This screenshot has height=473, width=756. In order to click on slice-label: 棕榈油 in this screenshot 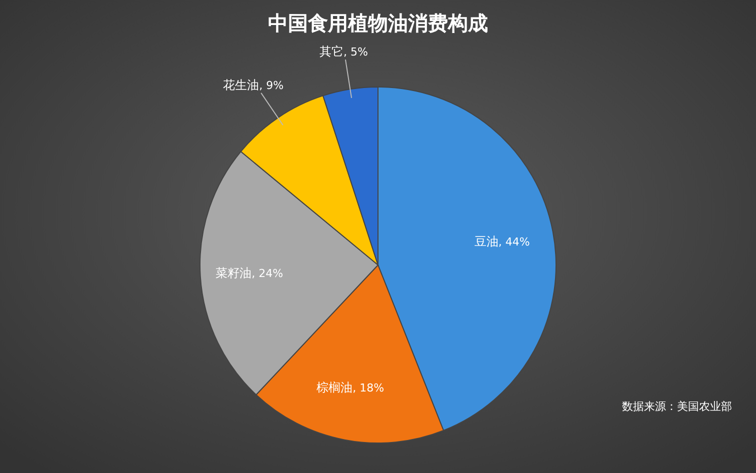, I will do `click(334, 387)`.